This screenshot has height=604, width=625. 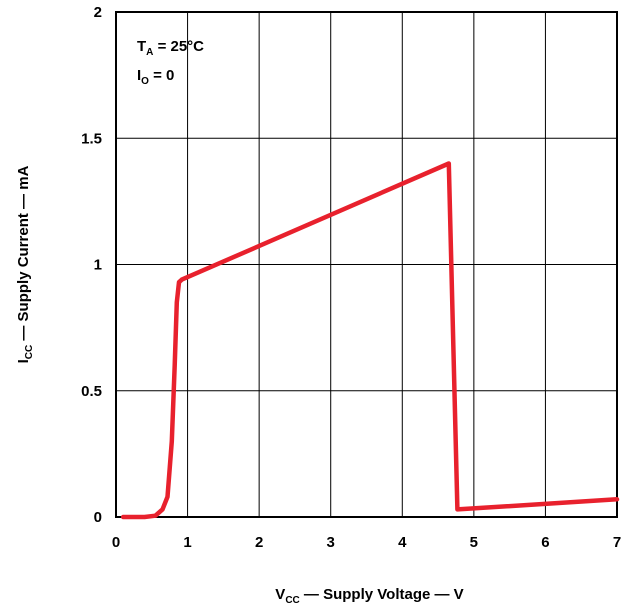 I want to click on x-tick-label: 6, so click(x=545, y=542).